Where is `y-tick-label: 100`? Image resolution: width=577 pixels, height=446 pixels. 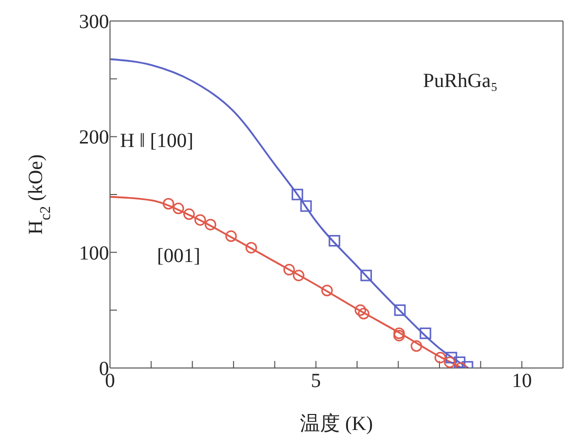 y-tick-label: 100 is located at coordinates (94, 253).